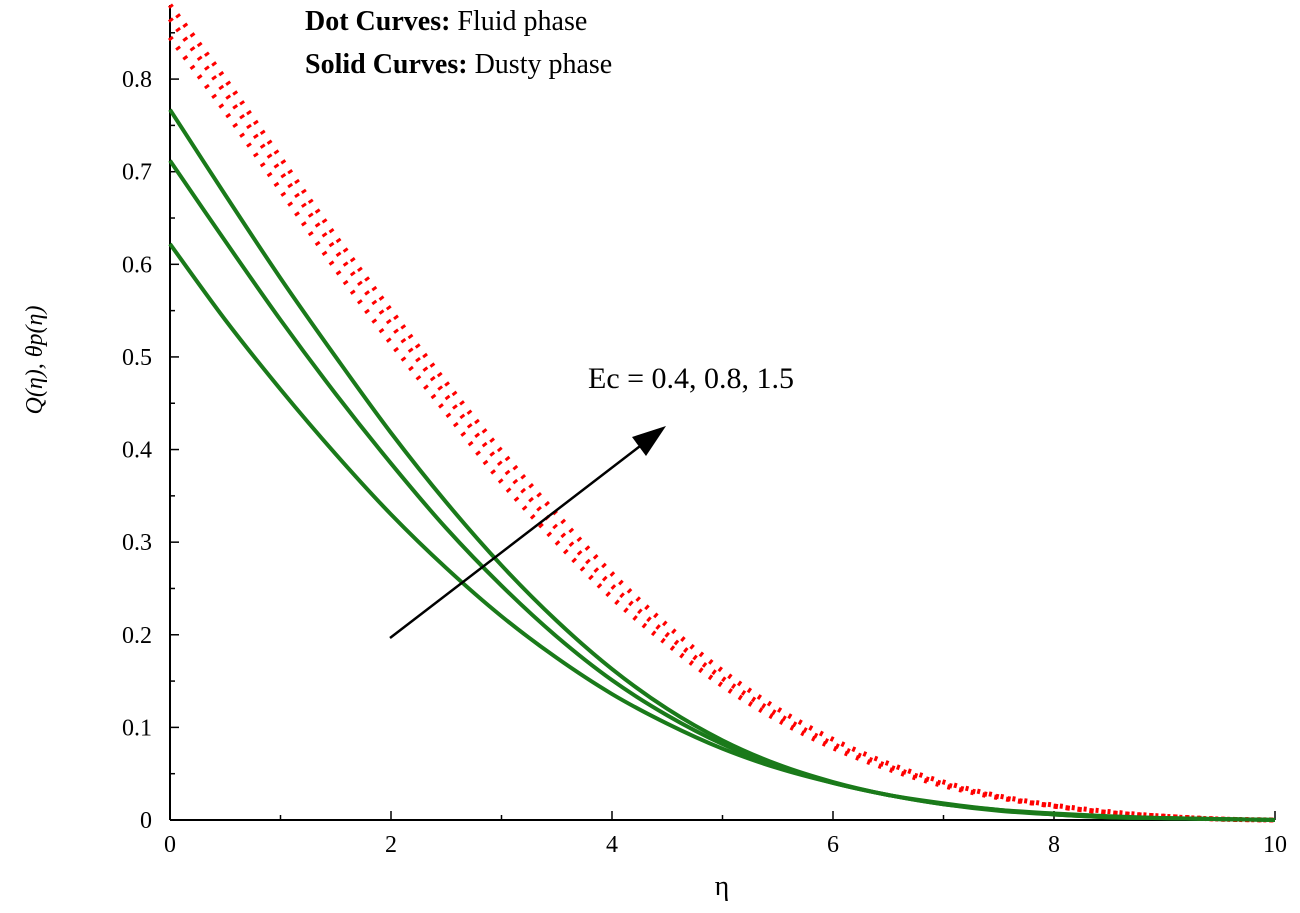 This screenshot has height=913, width=1300. Describe the element at coordinates (137, 728) in the screenshot. I see `y-tick-label: 0.1` at that location.